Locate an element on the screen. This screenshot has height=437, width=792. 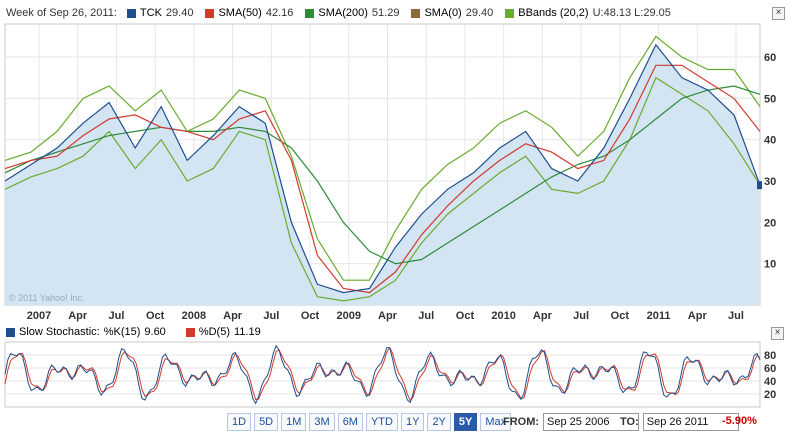
range-selector: 1D 5D 1M 3M 6M YTD 1Y 2Y 5Y Max is located at coordinates (369, 422).